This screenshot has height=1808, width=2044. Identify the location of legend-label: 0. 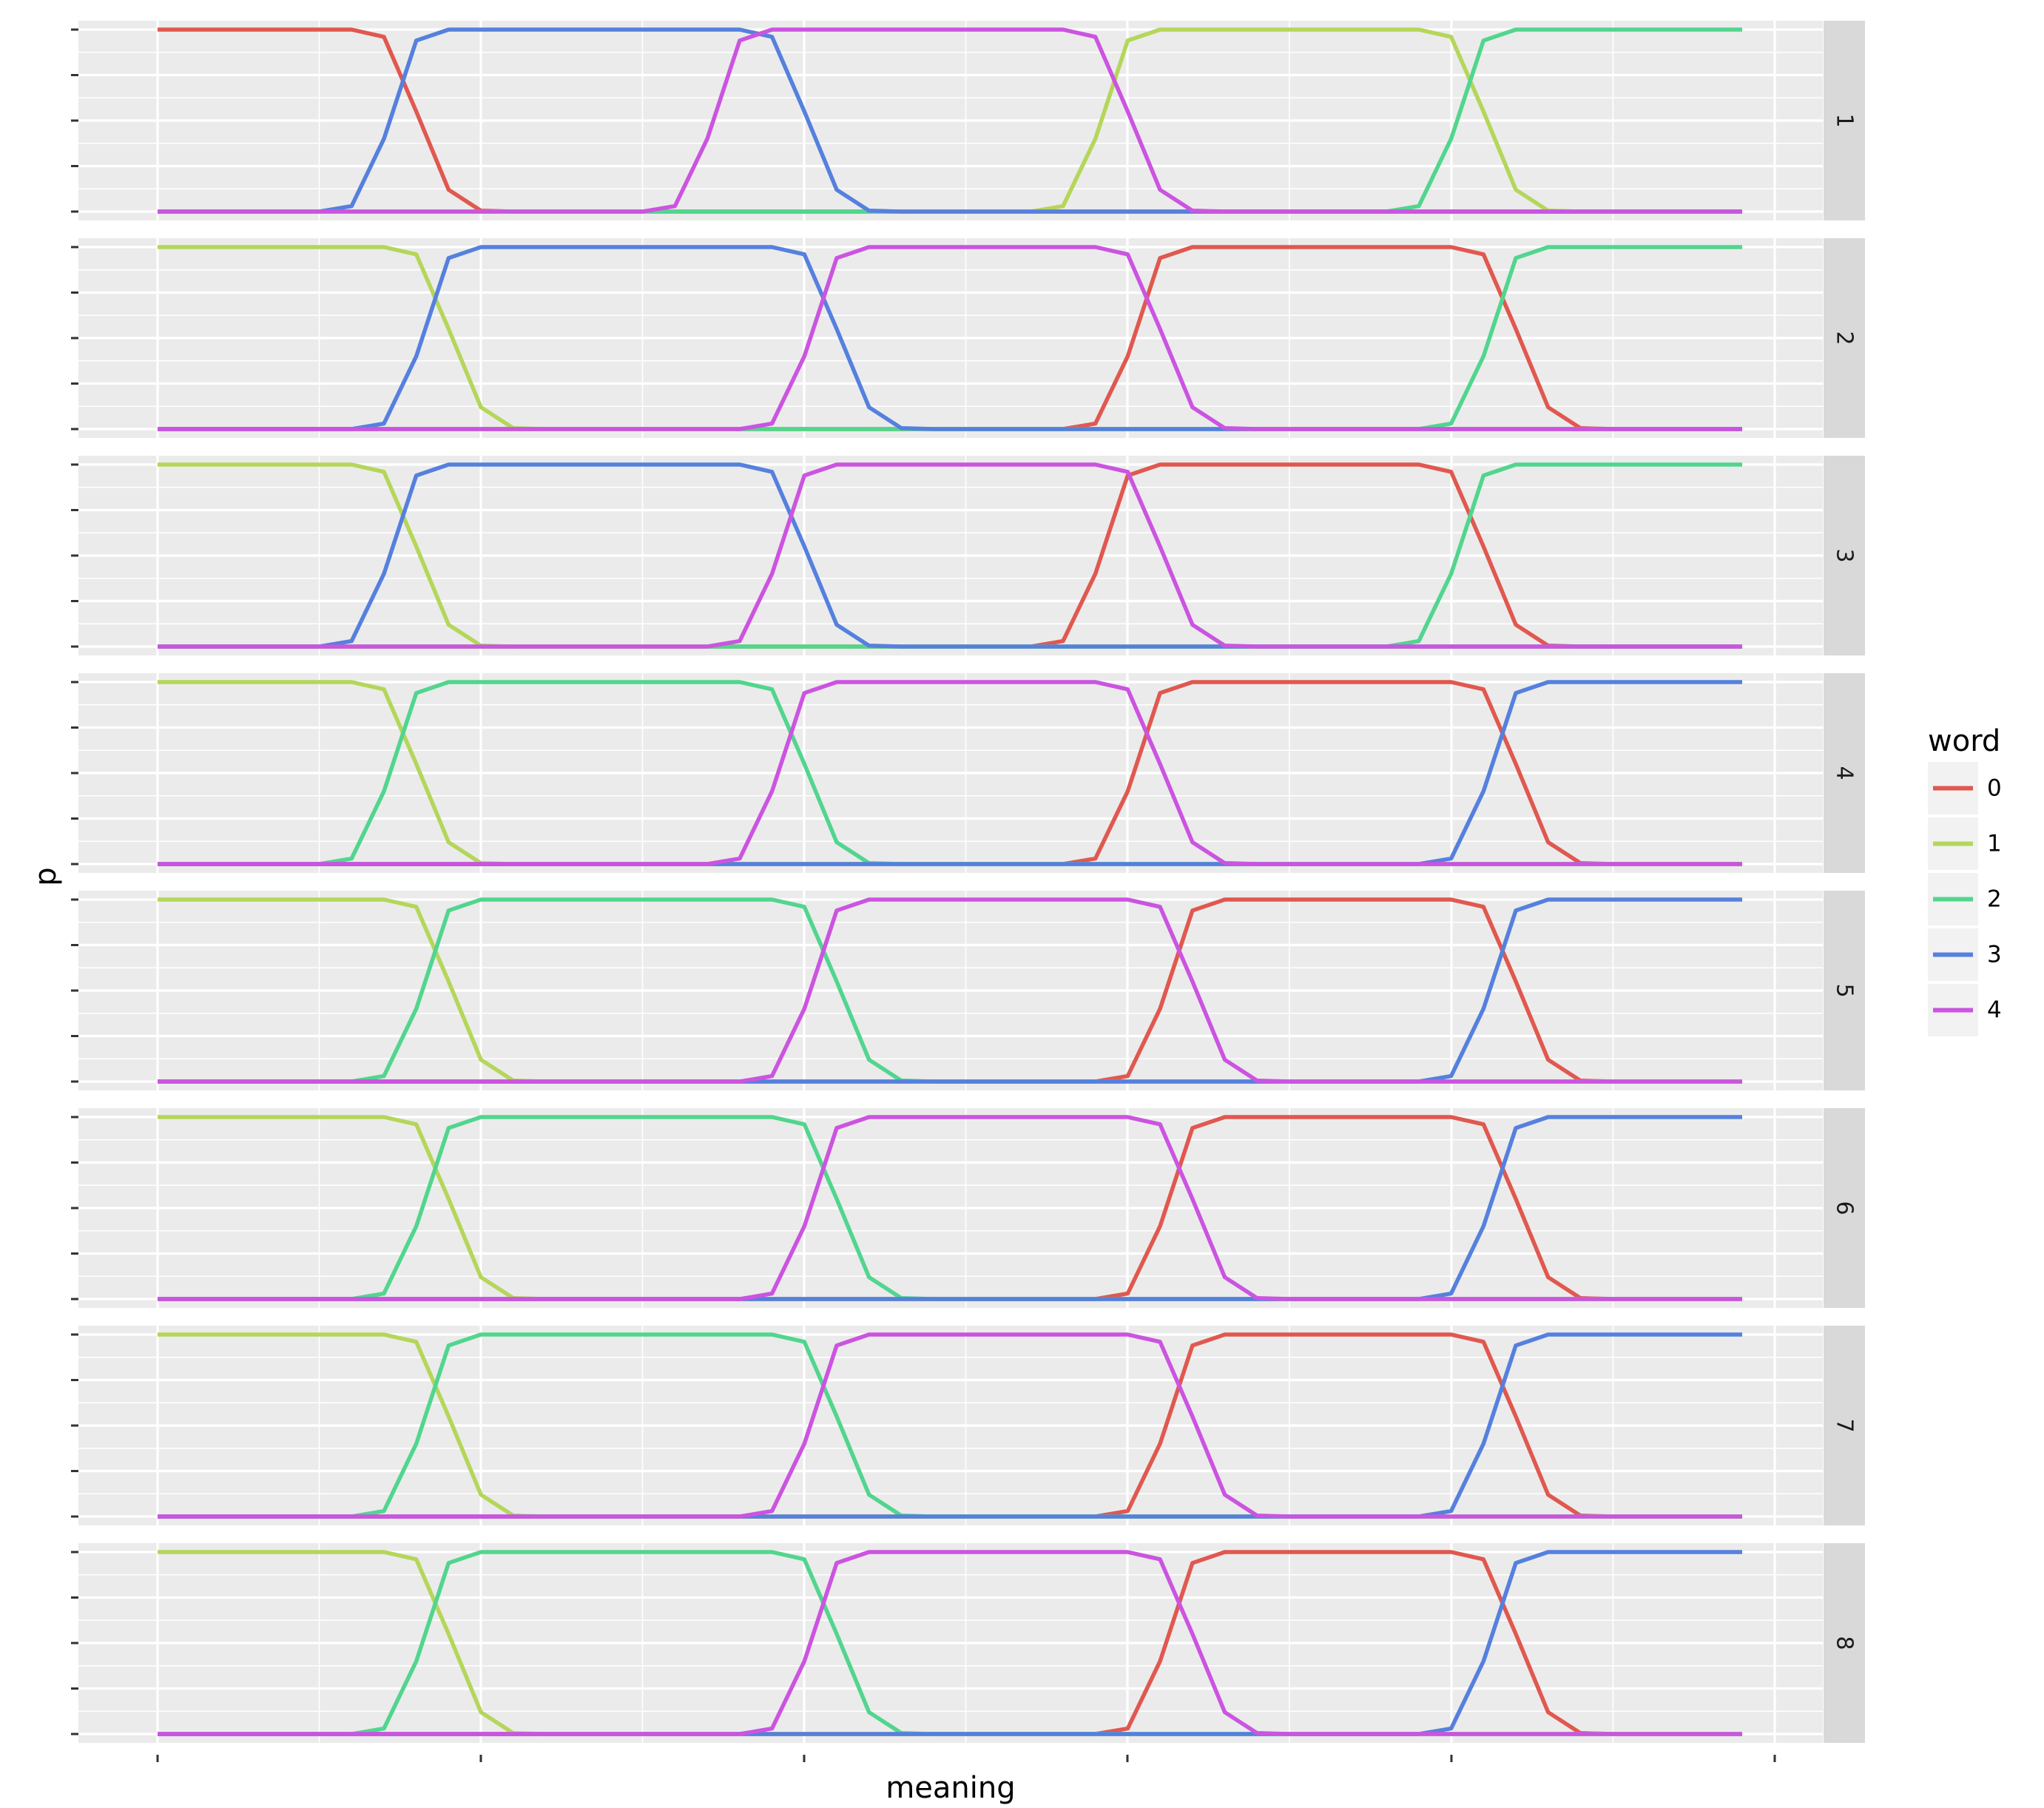
(1994, 788).